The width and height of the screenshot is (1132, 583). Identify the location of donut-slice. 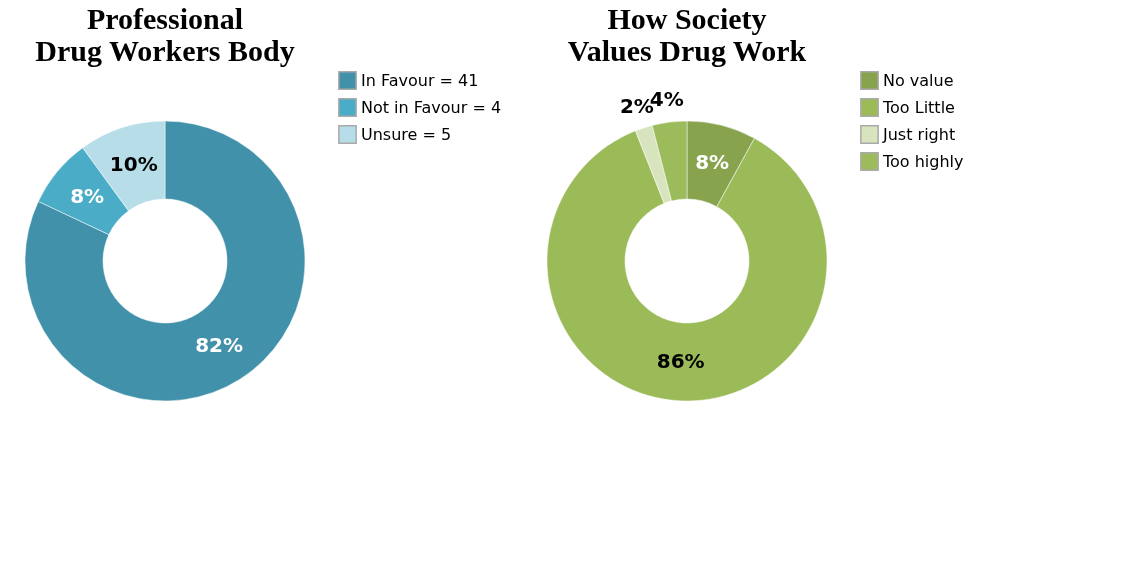
(165, 261).